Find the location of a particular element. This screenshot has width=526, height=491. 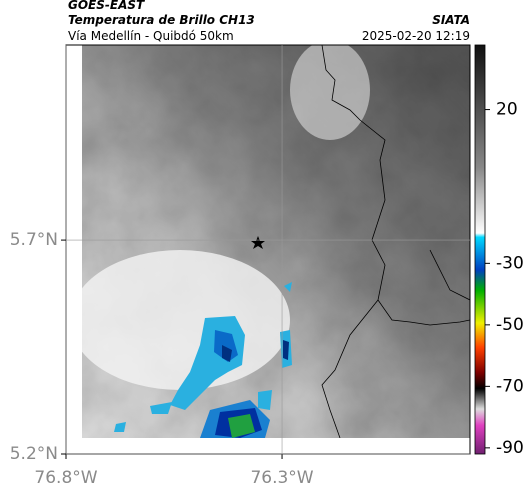

location-marker is located at coordinates (258, 242).